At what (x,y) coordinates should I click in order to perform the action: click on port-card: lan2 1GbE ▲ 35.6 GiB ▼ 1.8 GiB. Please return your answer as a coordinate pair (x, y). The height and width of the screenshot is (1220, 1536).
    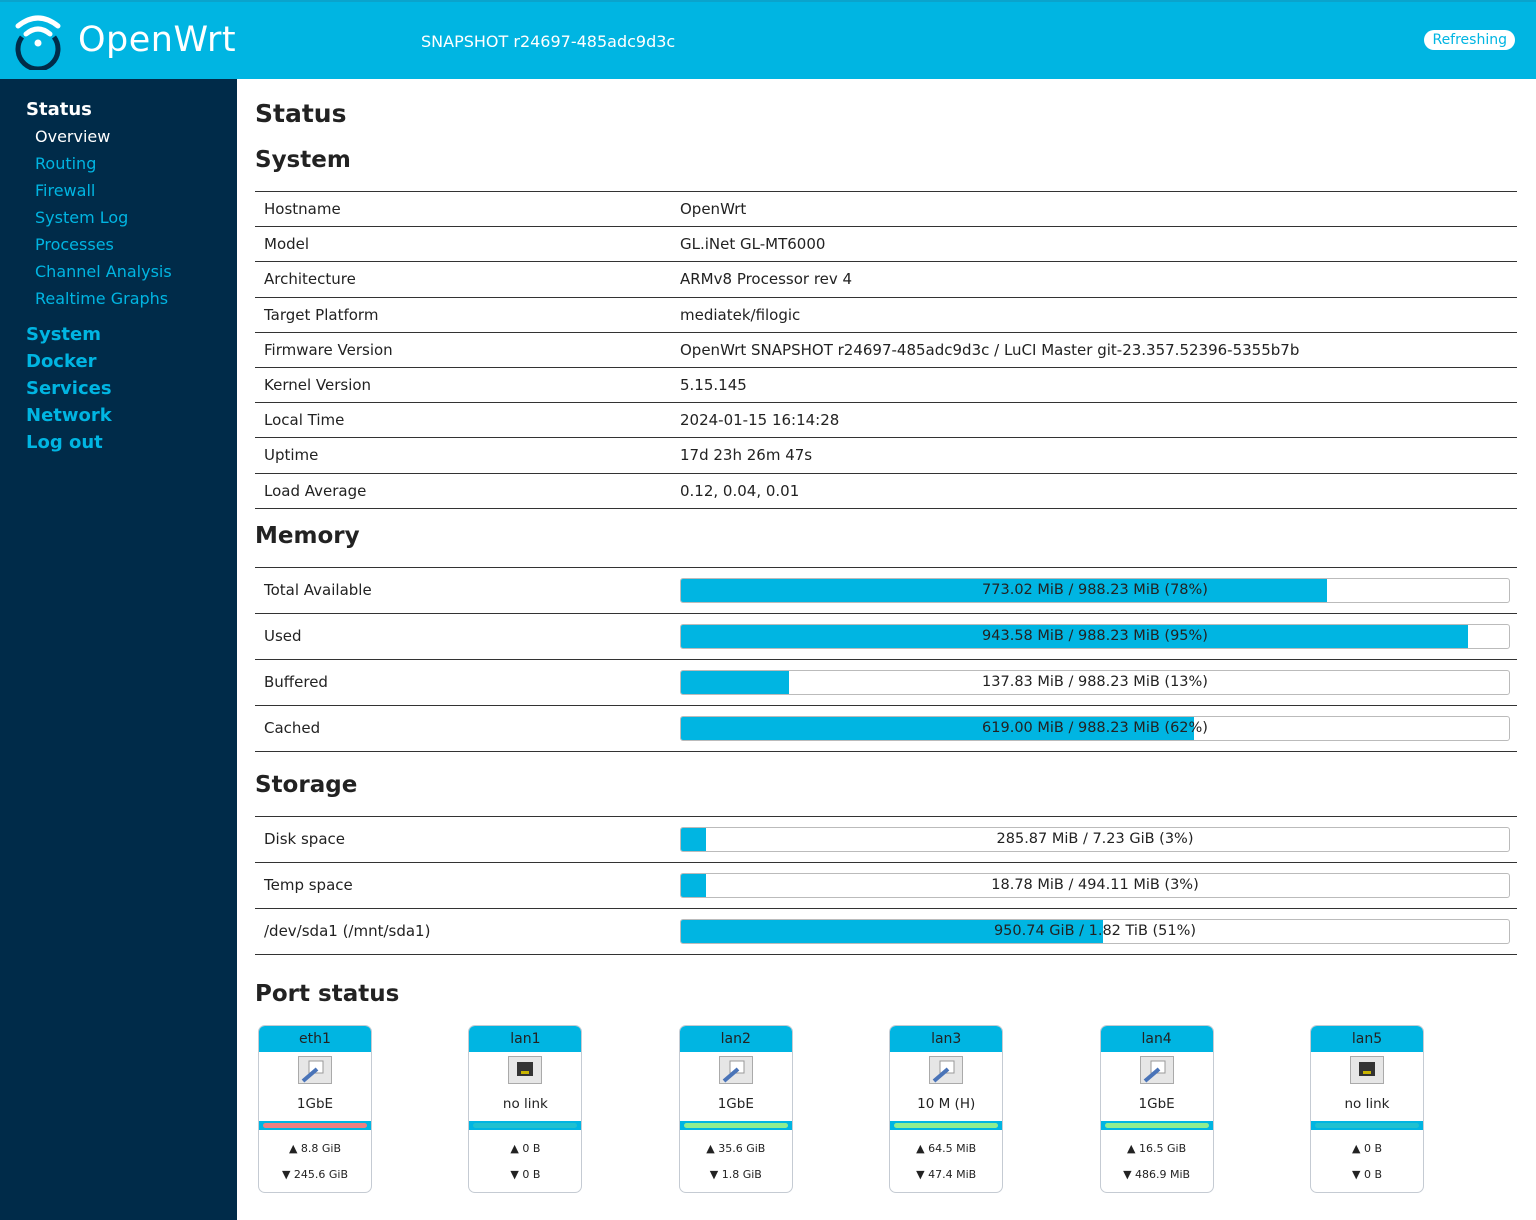
    Looking at the image, I should click on (735, 1108).